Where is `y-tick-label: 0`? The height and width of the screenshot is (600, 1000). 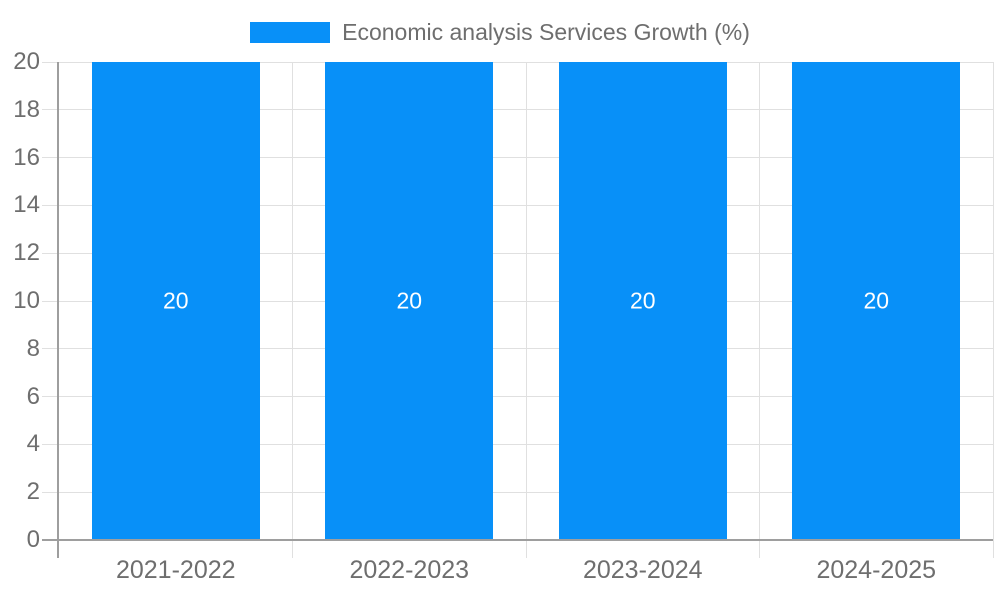 y-tick-label: 0 is located at coordinates (33, 539).